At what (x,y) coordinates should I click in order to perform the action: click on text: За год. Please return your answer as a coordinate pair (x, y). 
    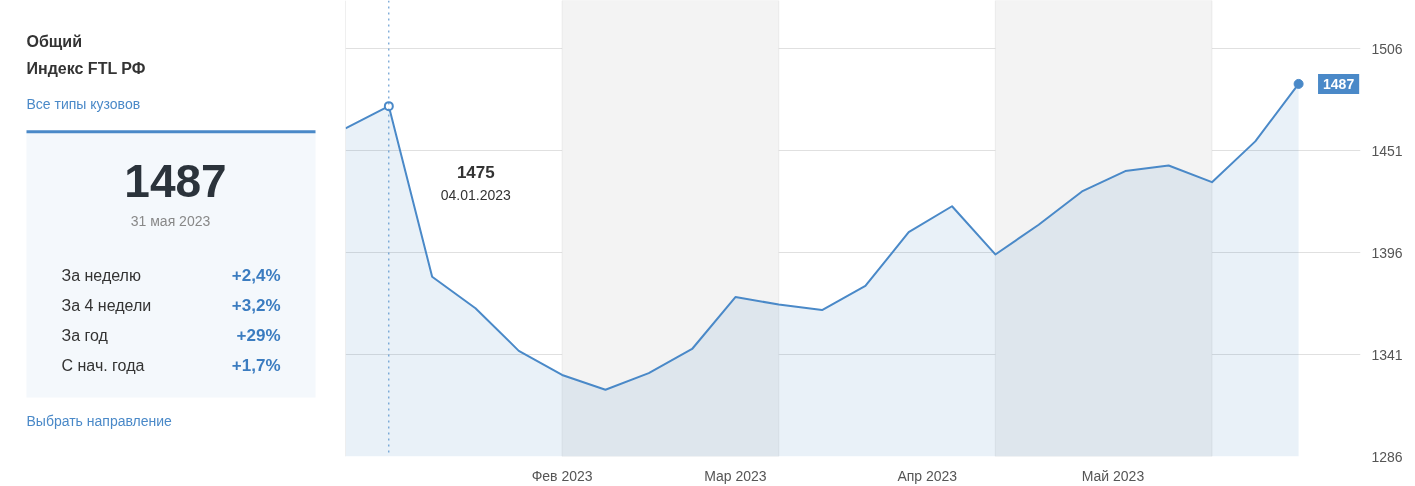
    Looking at the image, I should click on (85, 335).